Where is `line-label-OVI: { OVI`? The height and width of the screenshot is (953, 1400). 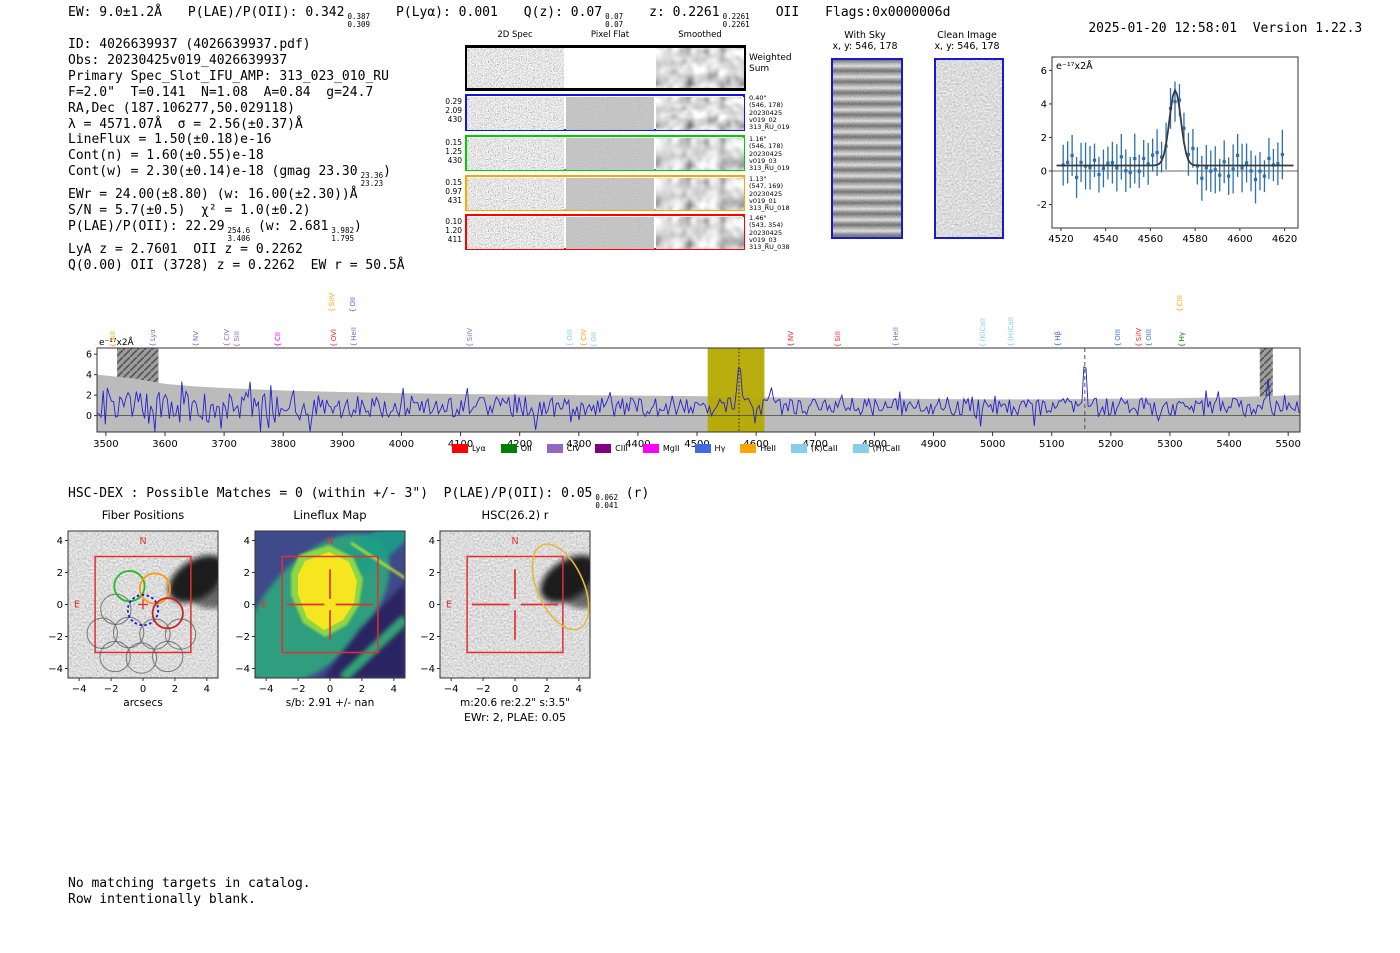
line-label-OVI: { OVI is located at coordinates (333, 337).